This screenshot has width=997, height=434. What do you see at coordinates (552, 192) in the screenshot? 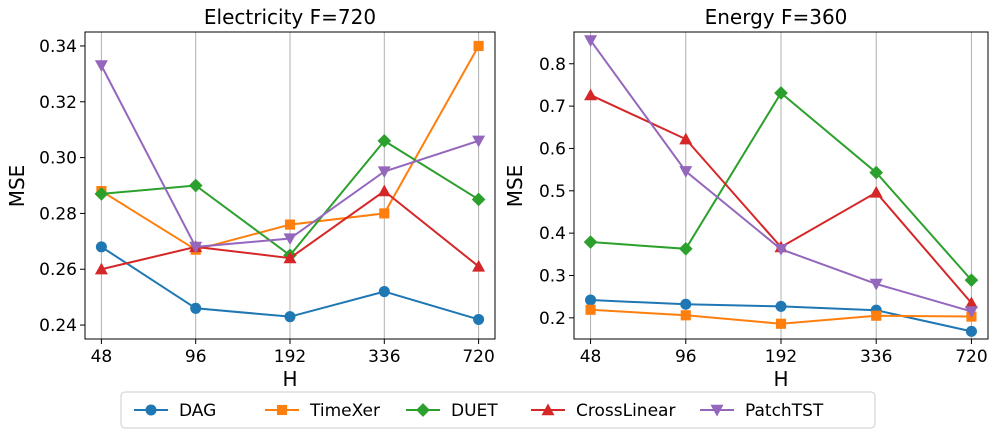
I see `y-tick-label: 0.5` at bounding box center [552, 192].